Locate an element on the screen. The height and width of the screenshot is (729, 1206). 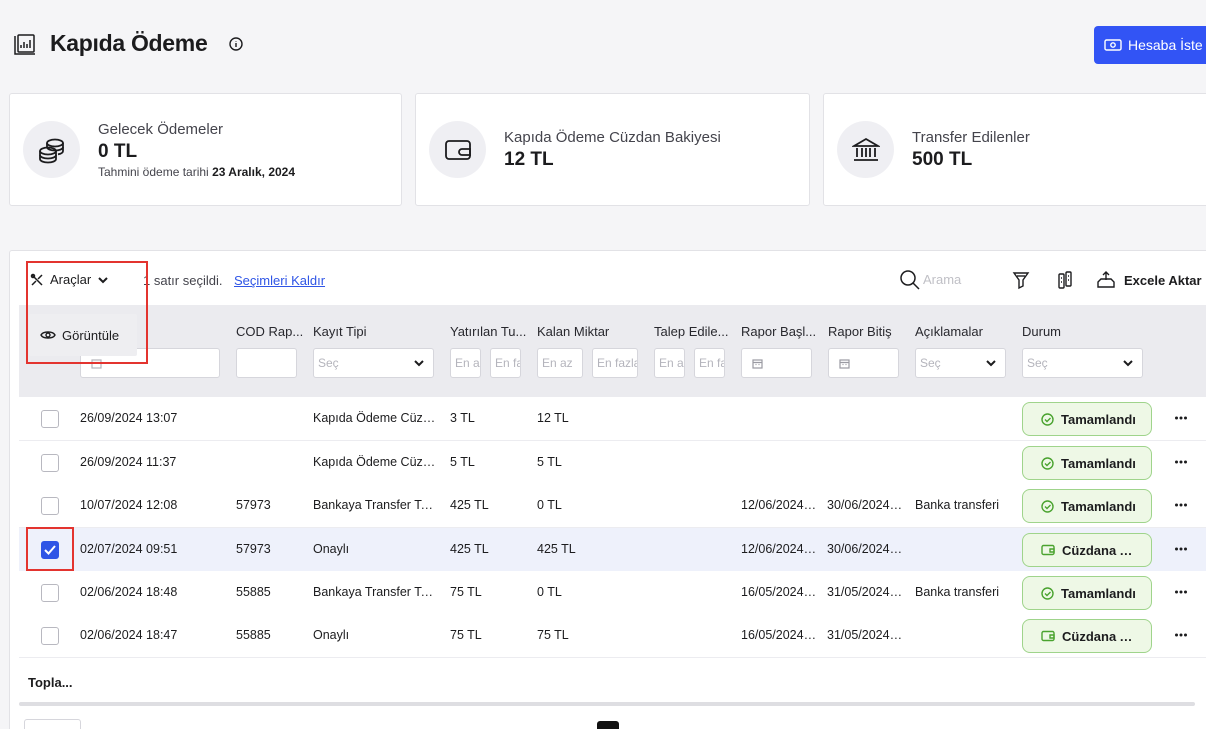
upcoming-payments-value: 0 TL is located at coordinates (118, 151).